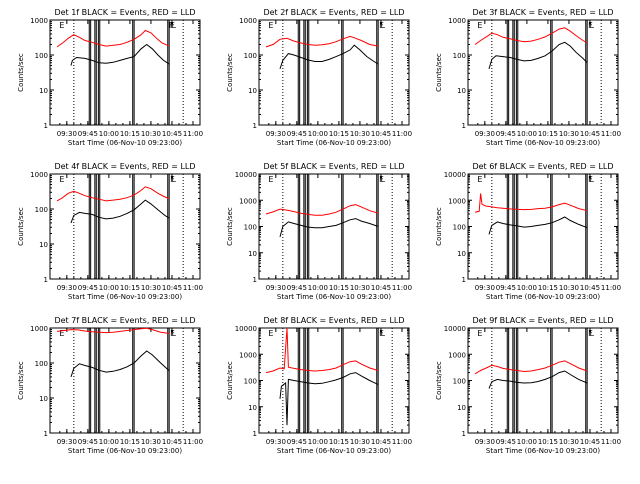  What do you see at coordinates (333, 320) in the screenshot?
I see `panel-title: Det 8f BLACK = Events, RED = LLD` at bounding box center [333, 320].